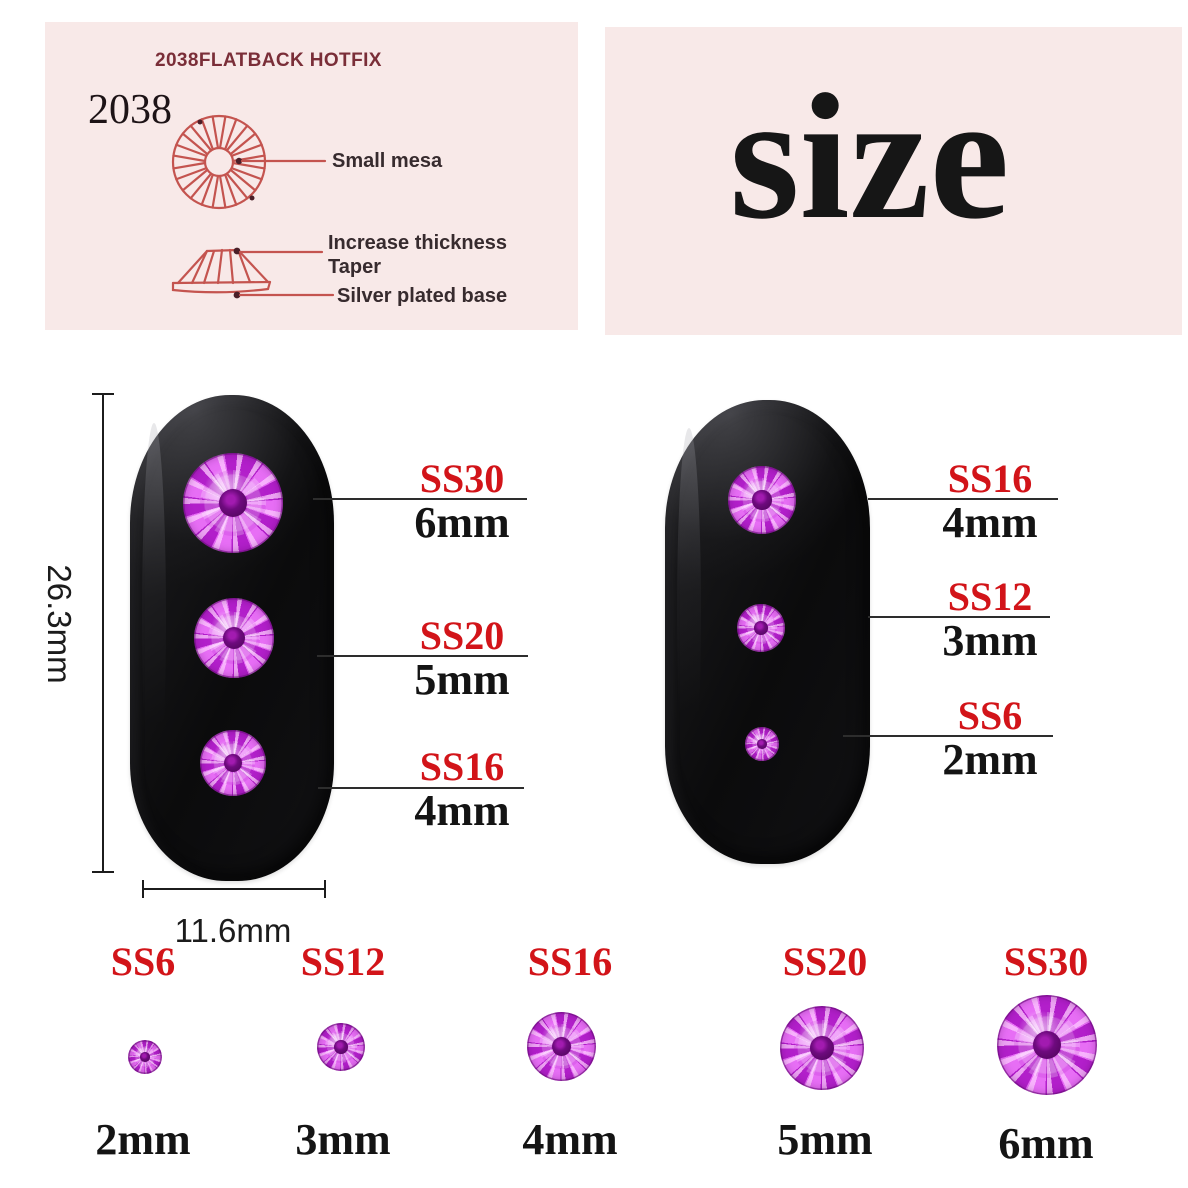 The height and width of the screenshot is (1188, 1188). Describe the element at coordinates (420, 499) in the screenshot. I see `callout-line-ss30` at that location.